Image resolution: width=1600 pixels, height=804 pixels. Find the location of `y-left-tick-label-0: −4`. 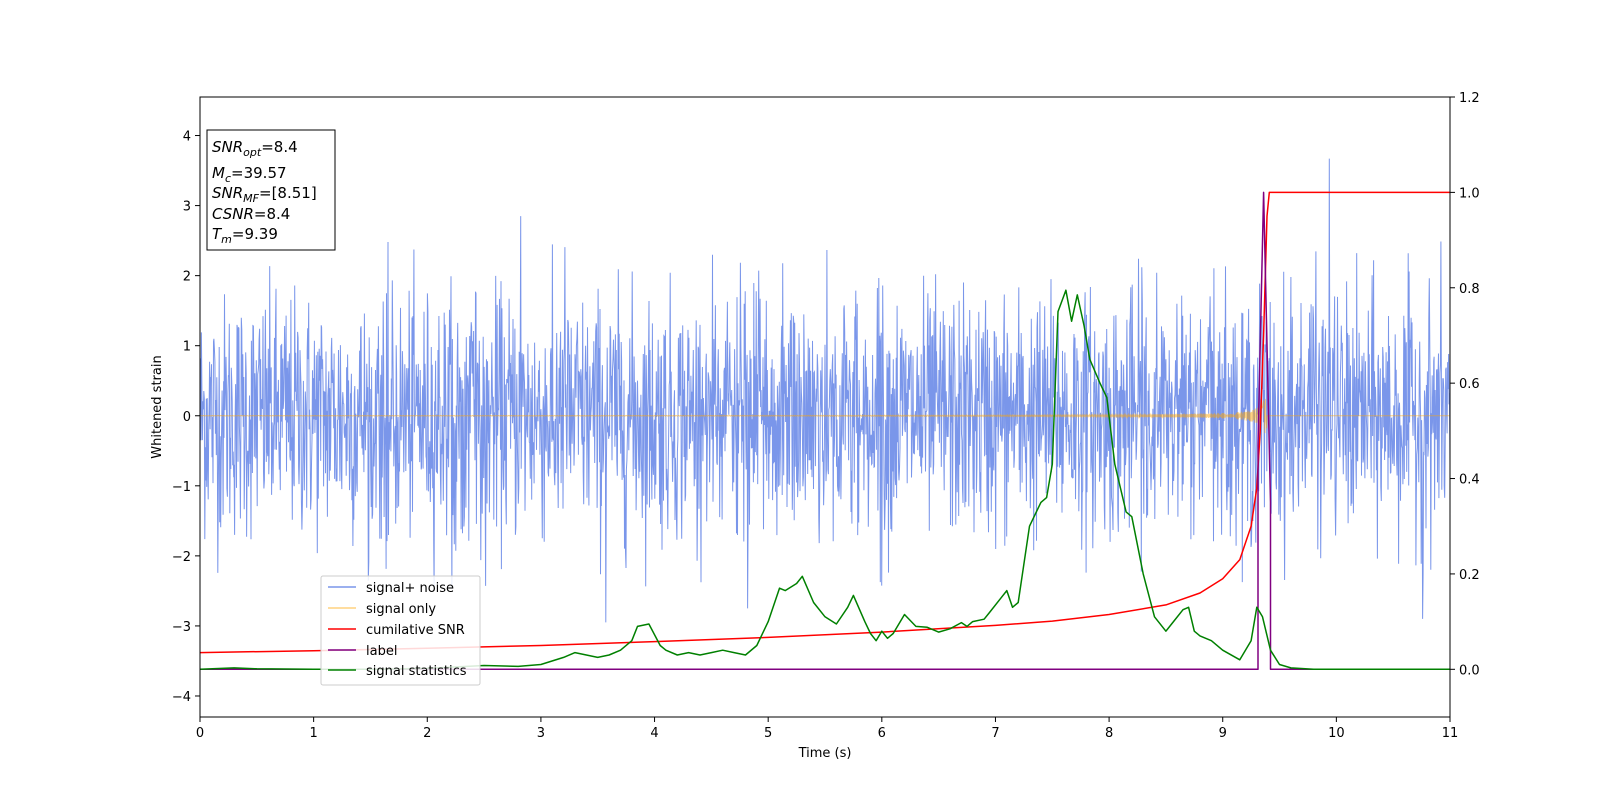

y-left-tick-label-0: −4 is located at coordinates (181, 697).